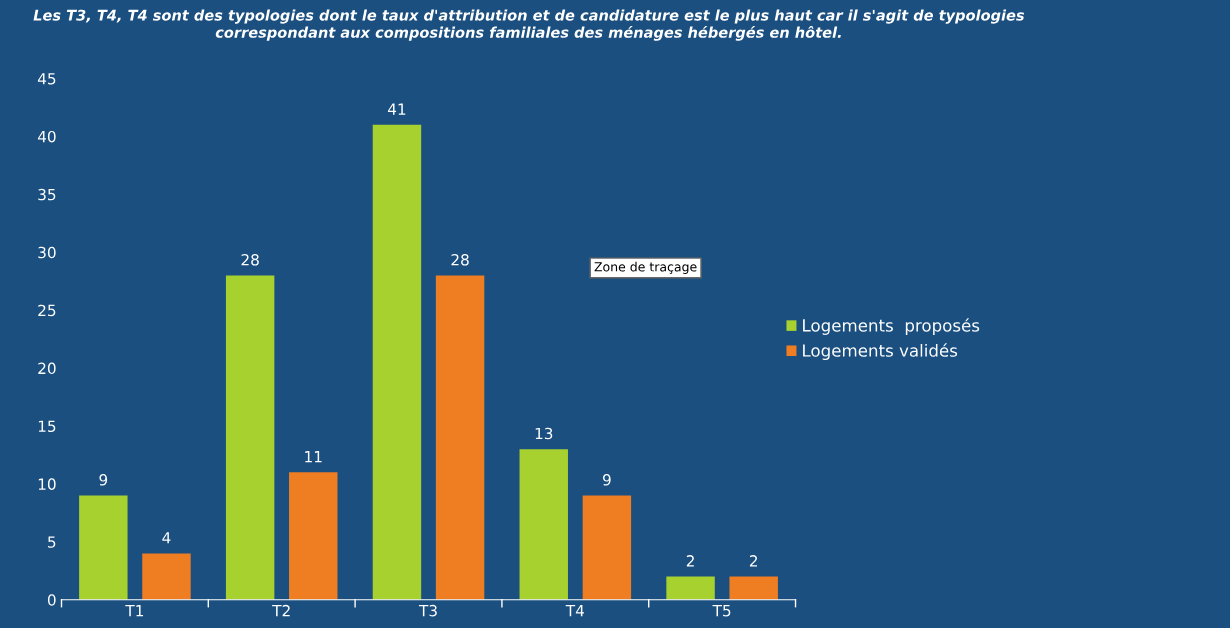 The image size is (1230, 628). What do you see at coordinates (574, 611) in the screenshot?
I see `x-tick-label: T4` at bounding box center [574, 611].